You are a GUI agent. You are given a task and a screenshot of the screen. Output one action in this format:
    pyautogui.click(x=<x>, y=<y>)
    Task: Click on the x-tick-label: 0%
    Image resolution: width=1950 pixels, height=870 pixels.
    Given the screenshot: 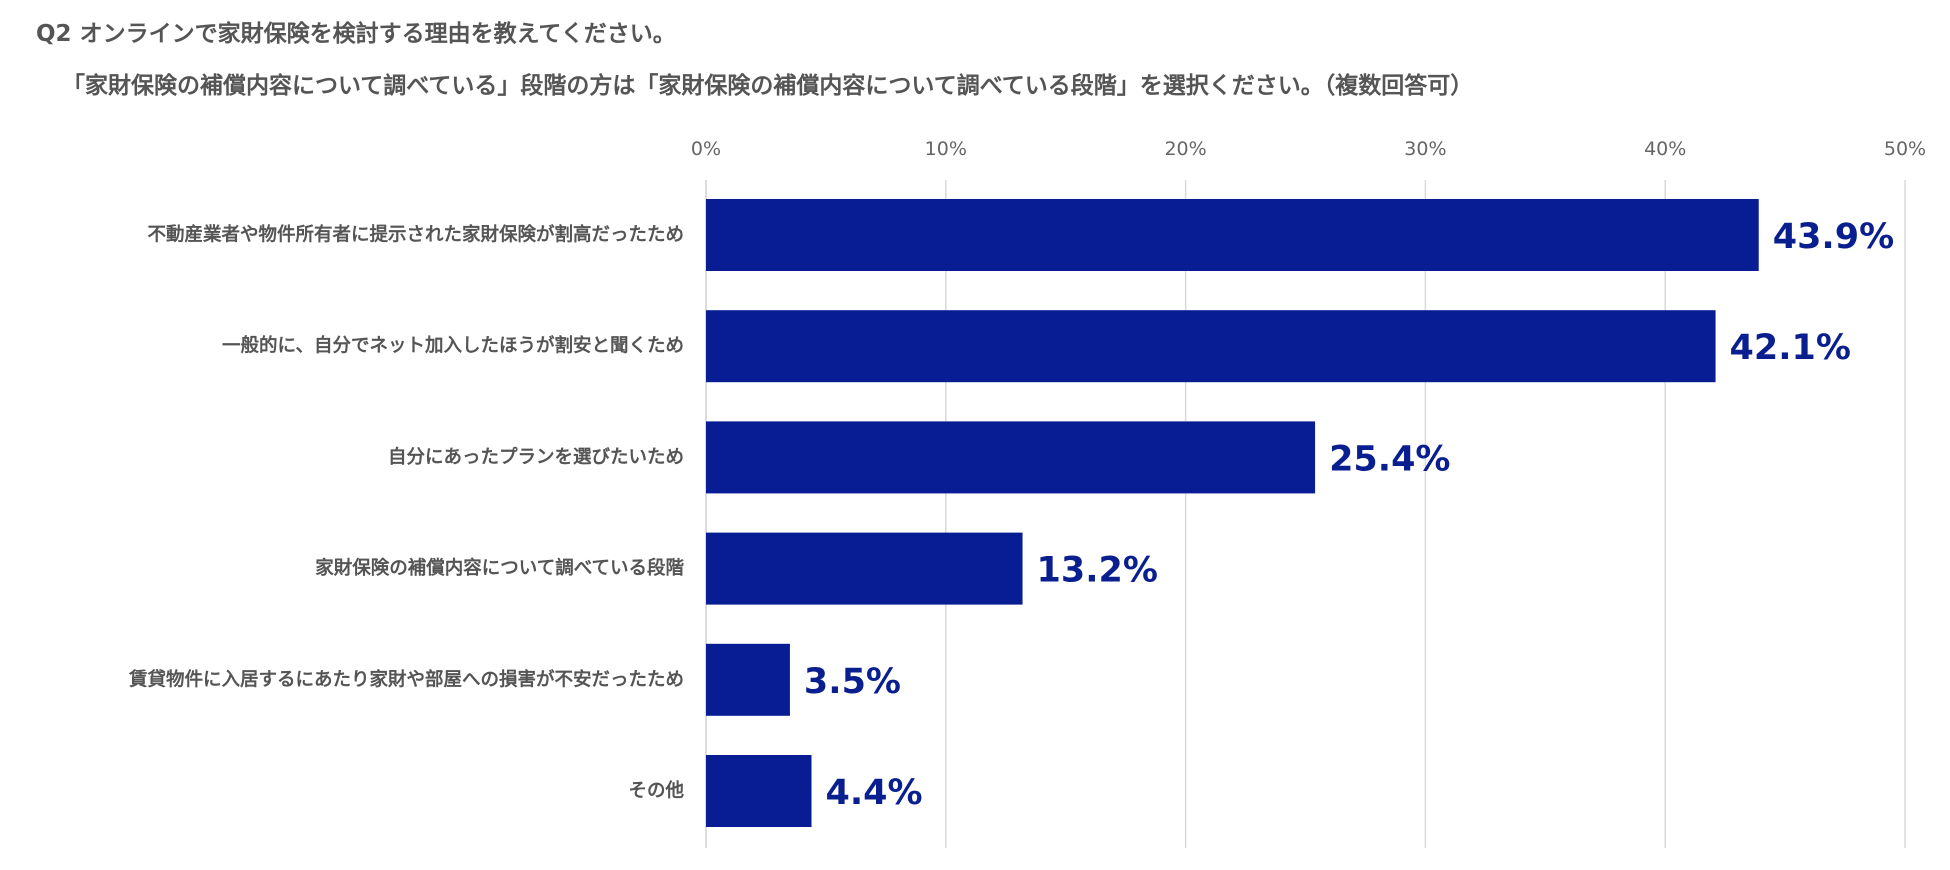 What is the action you would take?
    pyautogui.click(x=706, y=149)
    